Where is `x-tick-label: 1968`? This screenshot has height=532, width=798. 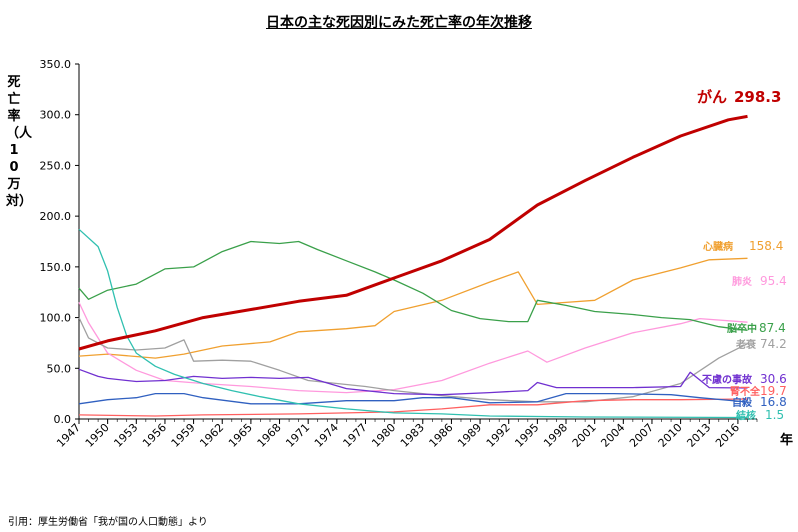 x-tick-label: 1968 is located at coordinates (269, 435).